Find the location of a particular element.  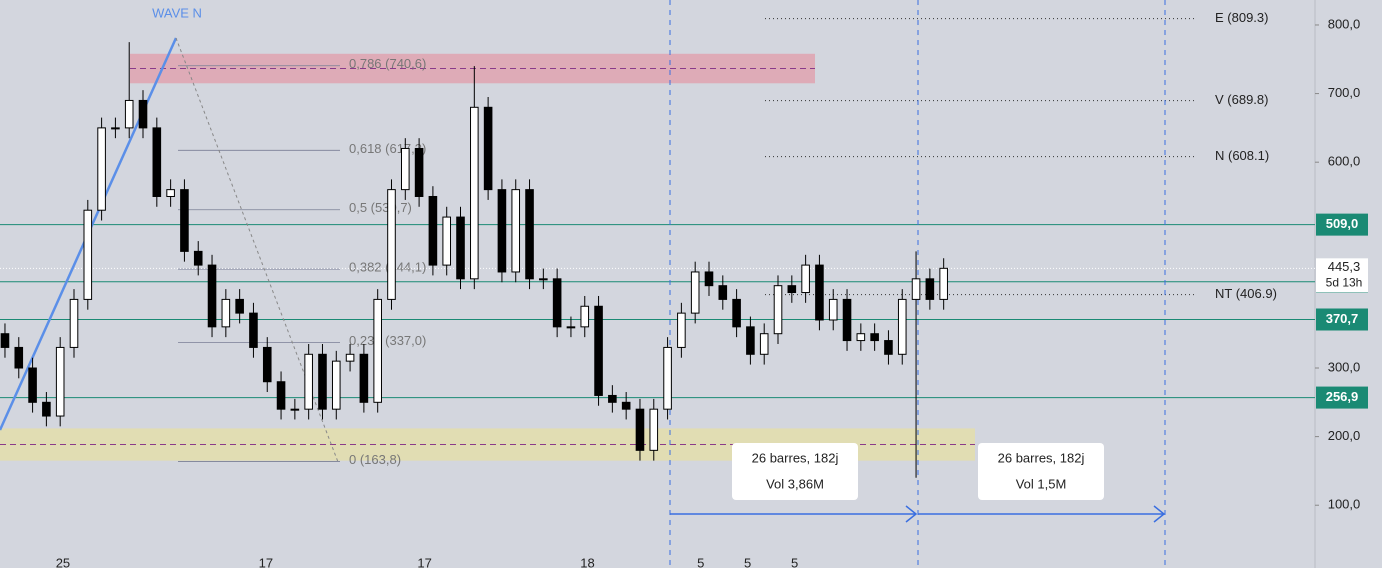

price-tag-label: 256,9 is located at coordinates (1342, 396).